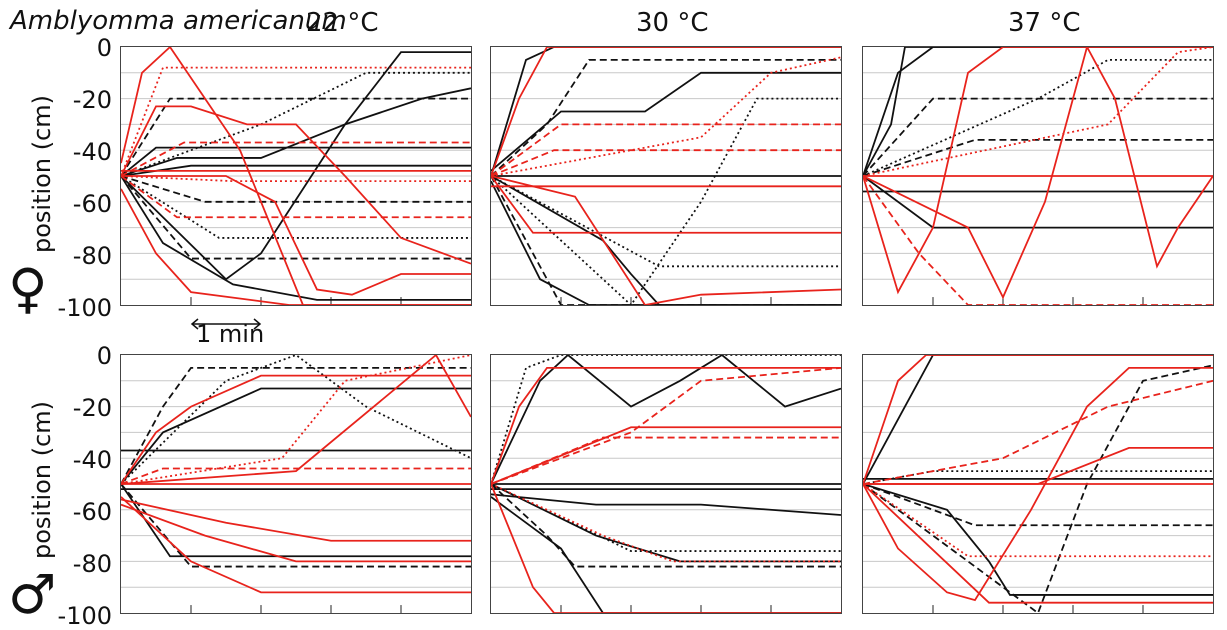 The height and width of the screenshot is (630, 1227). What do you see at coordinates (92, 204) in the screenshot?
I see `y-tick-60: -60` at bounding box center [92, 204].